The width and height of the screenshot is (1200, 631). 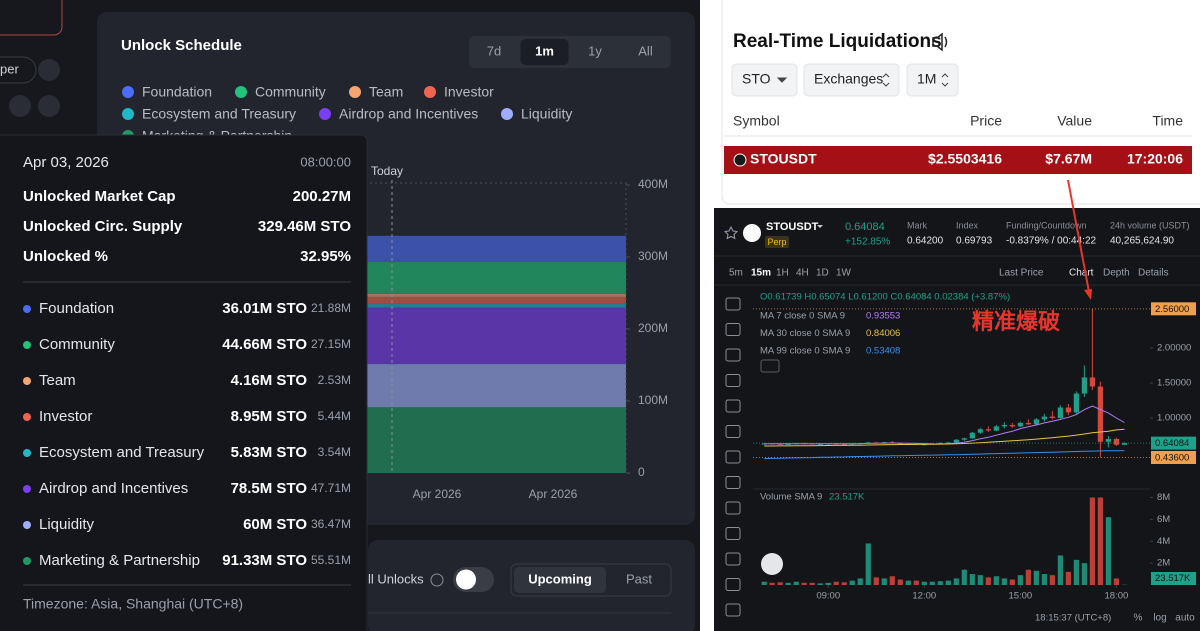 What do you see at coordinates (595, 50) in the screenshot?
I see `tab: 1y` at bounding box center [595, 50].